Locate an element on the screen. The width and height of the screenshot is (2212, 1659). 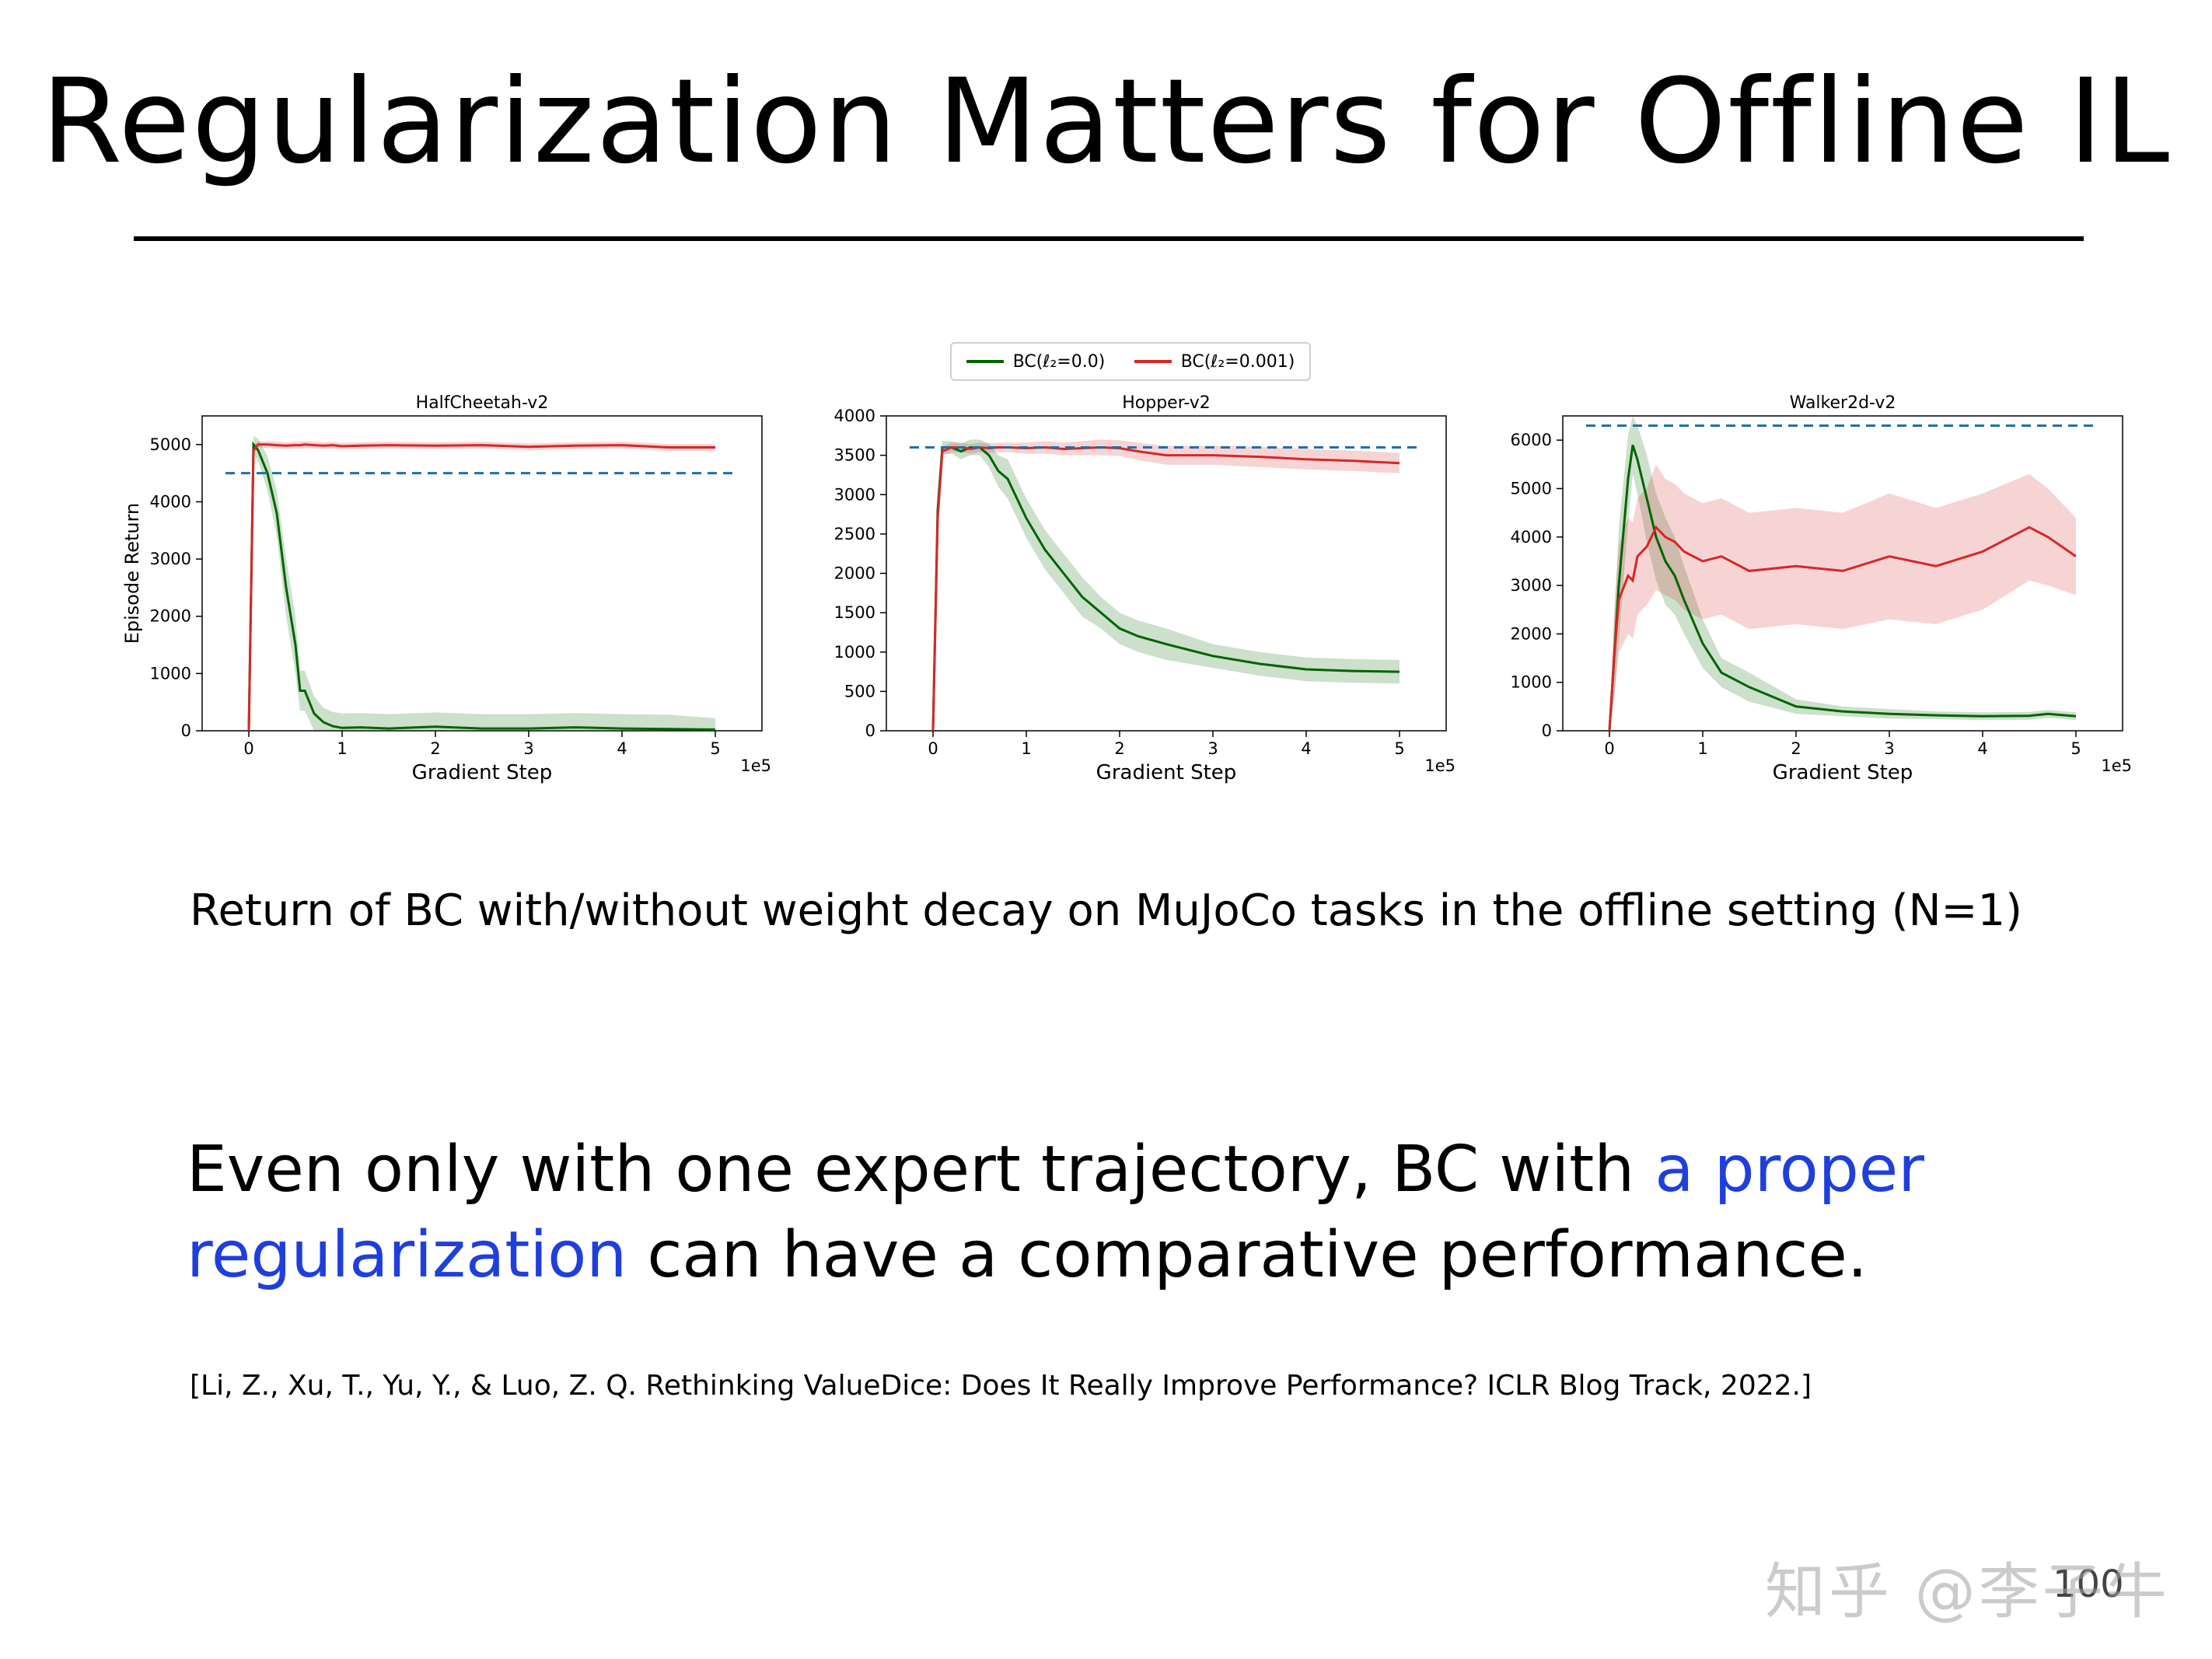
body-text-part: can have a comparative performance. is located at coordinates (1247, 1255).